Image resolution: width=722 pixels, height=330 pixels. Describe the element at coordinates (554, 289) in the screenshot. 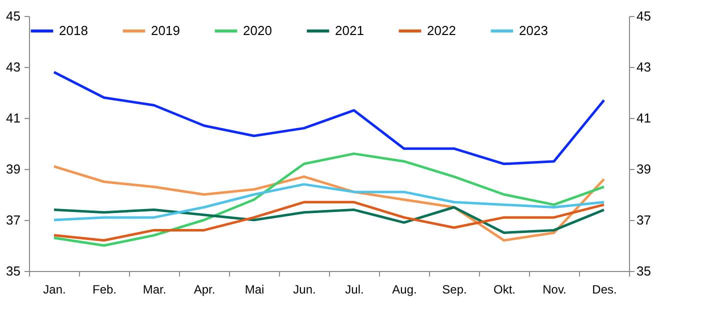

I see `x-tick-label: Nov.` at that location.